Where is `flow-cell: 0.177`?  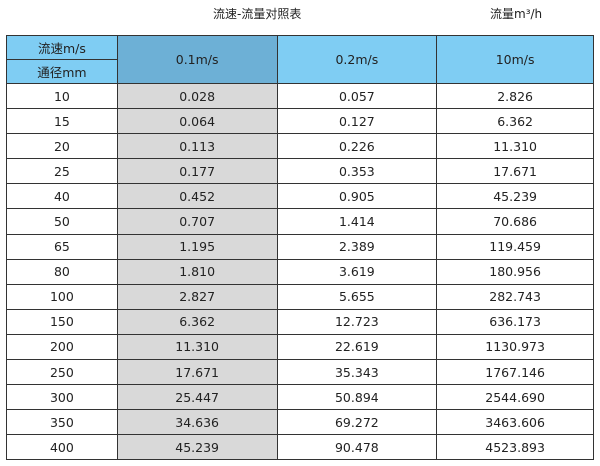
flow-cell: 0.177 is located at coordinates (197, 171).